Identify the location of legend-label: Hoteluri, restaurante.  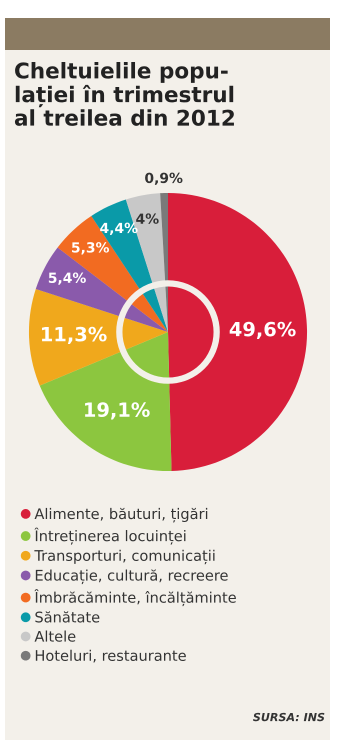
(111, 656).